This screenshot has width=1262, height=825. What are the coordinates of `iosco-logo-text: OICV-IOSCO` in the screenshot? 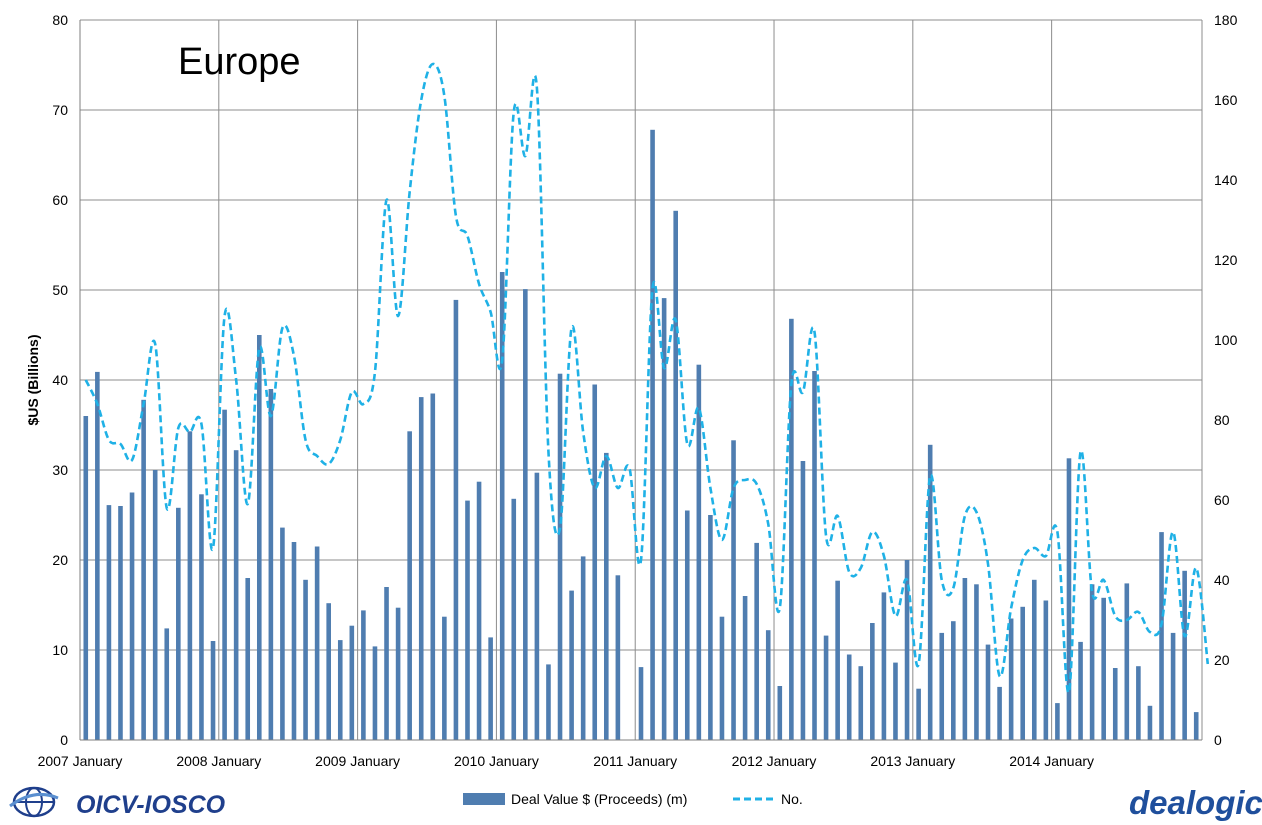 It's located at (151, 805).